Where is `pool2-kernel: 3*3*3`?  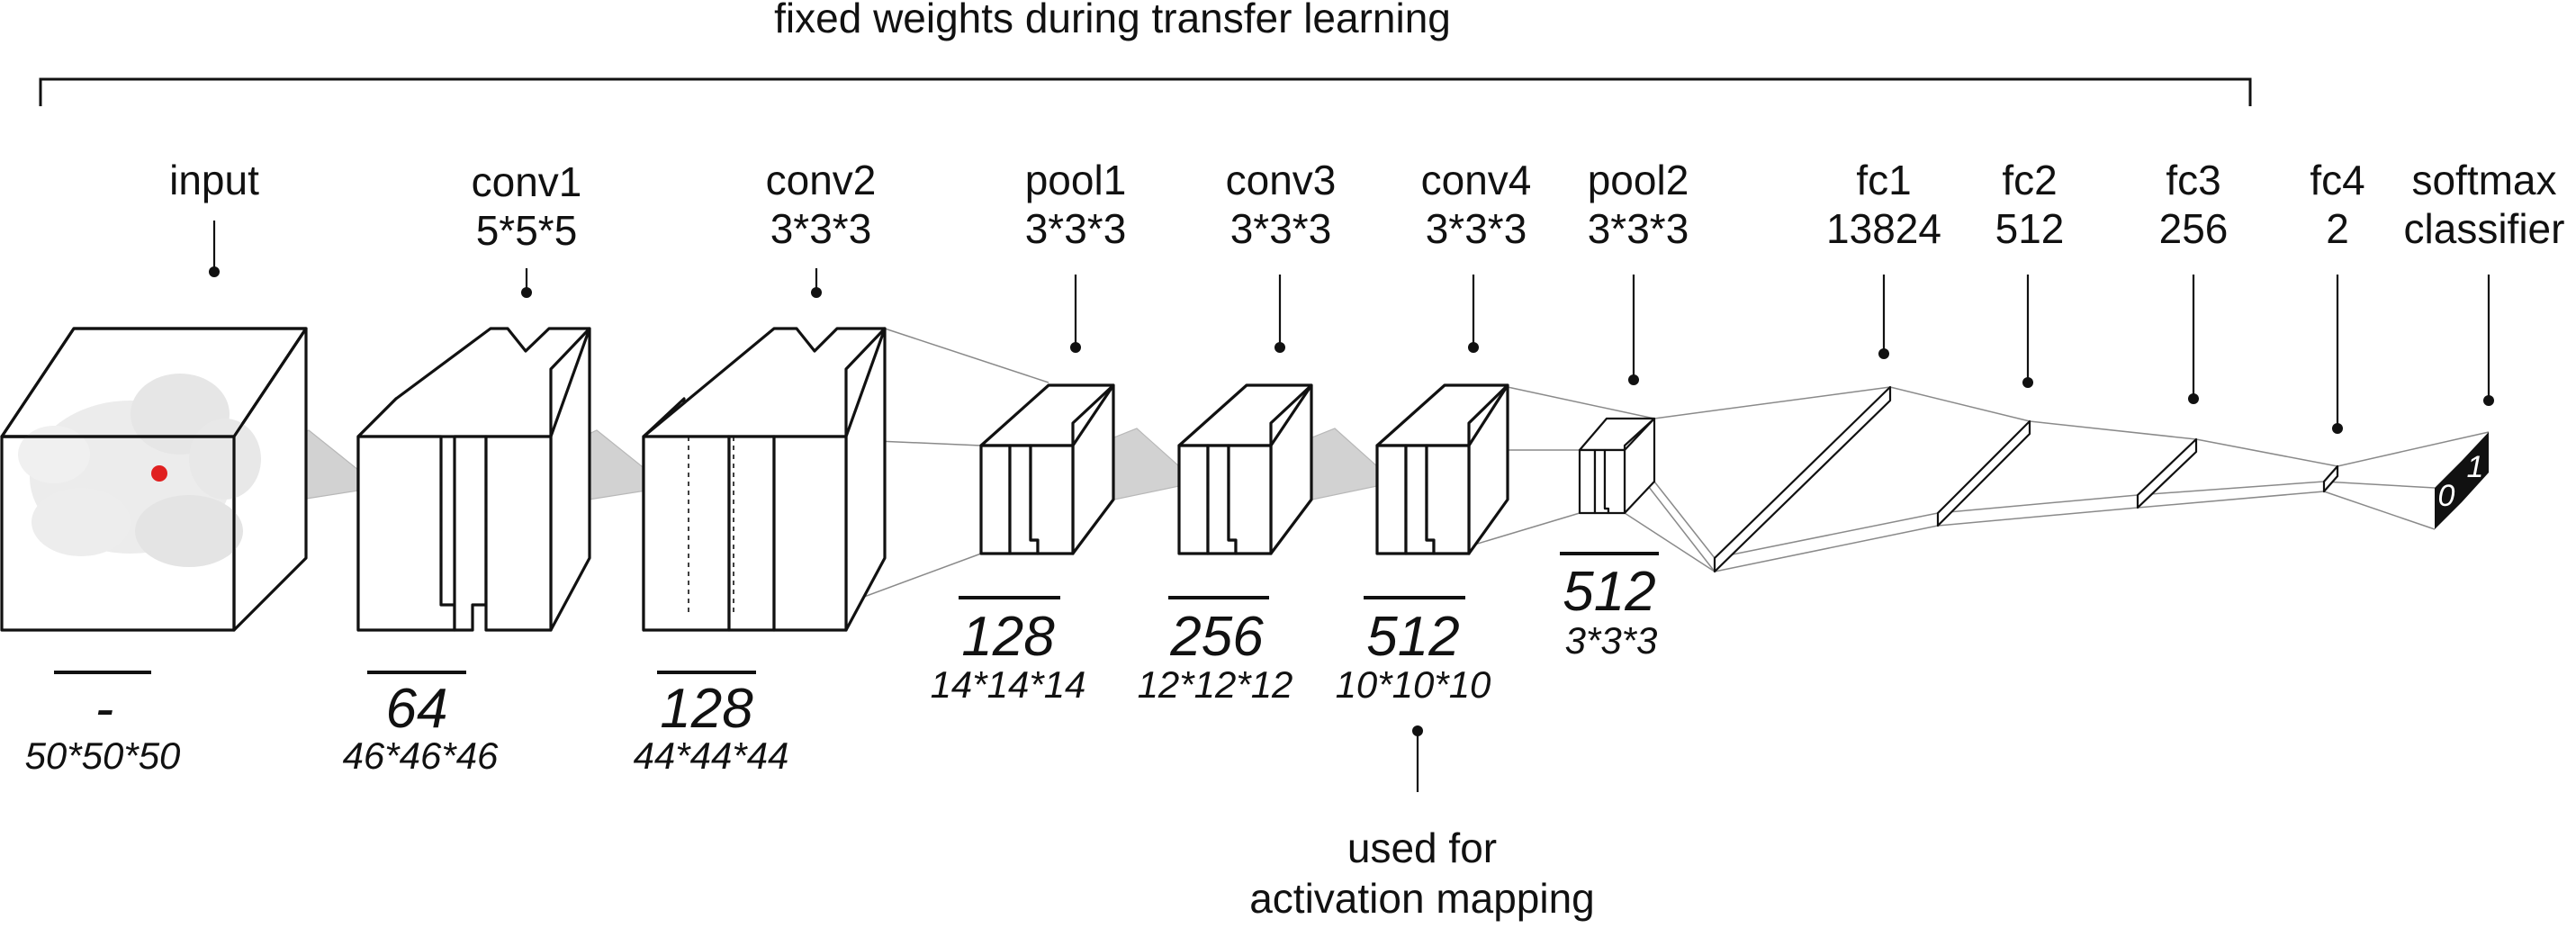 pool2-kernel: 3*3*3 is located at coordinates (1638, 228).